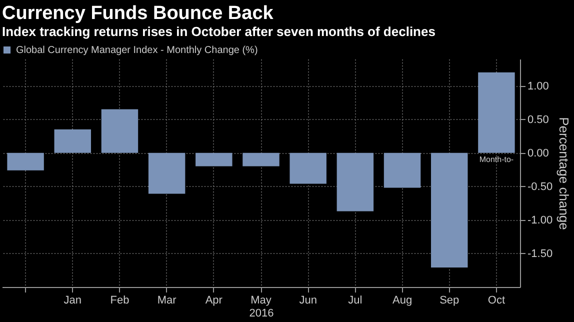  I want to click on chart-title: Currency Funds Bounce Back, so click(138, 13).